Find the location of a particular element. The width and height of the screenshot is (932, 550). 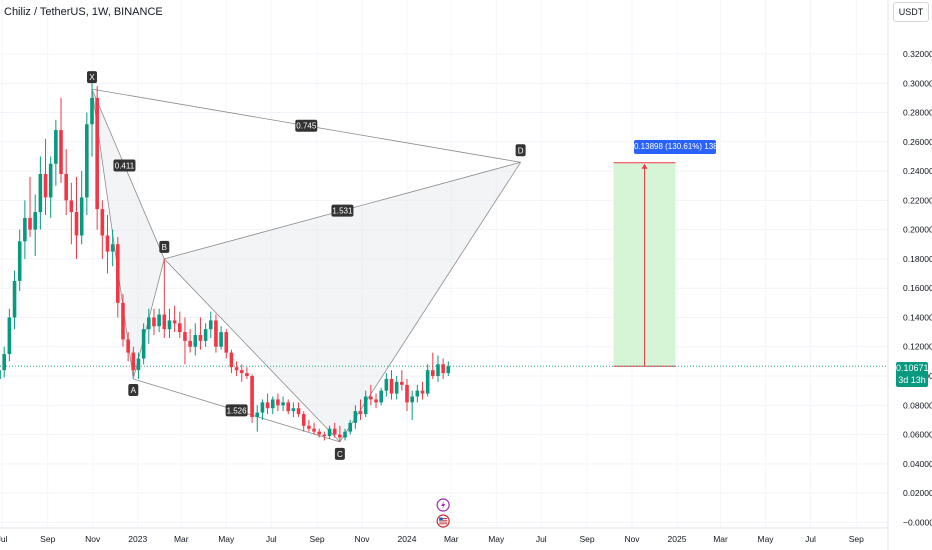

y-tick-label: 0.18000 is located at coordinates (917, 259).